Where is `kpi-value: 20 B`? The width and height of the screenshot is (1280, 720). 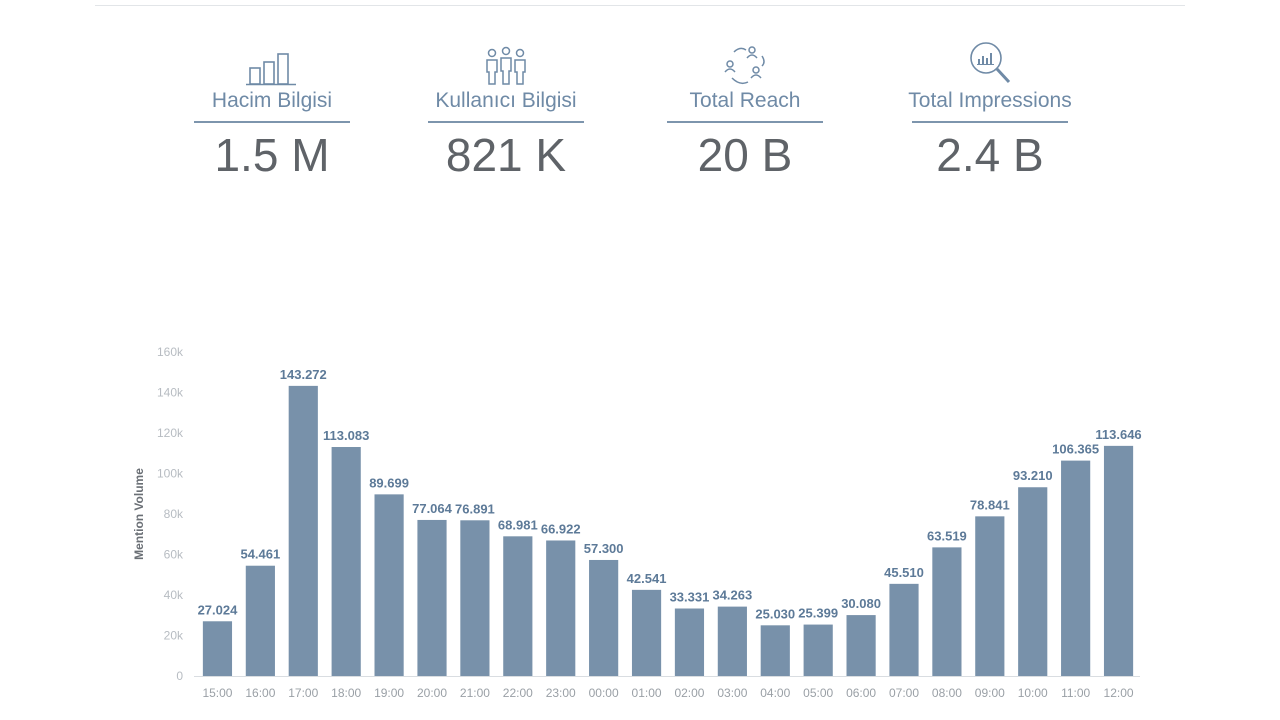 kpi-value: 20 B is located at coordinates (745, 155).